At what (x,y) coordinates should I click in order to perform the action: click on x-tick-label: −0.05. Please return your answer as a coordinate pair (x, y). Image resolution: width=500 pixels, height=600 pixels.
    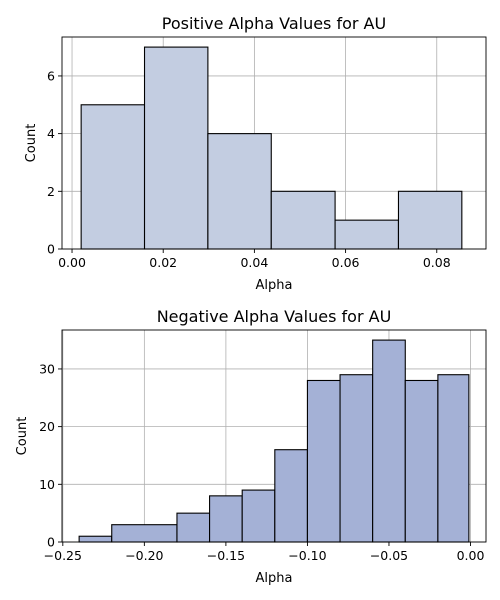
    Looking at the image, I should click on (389, 555).